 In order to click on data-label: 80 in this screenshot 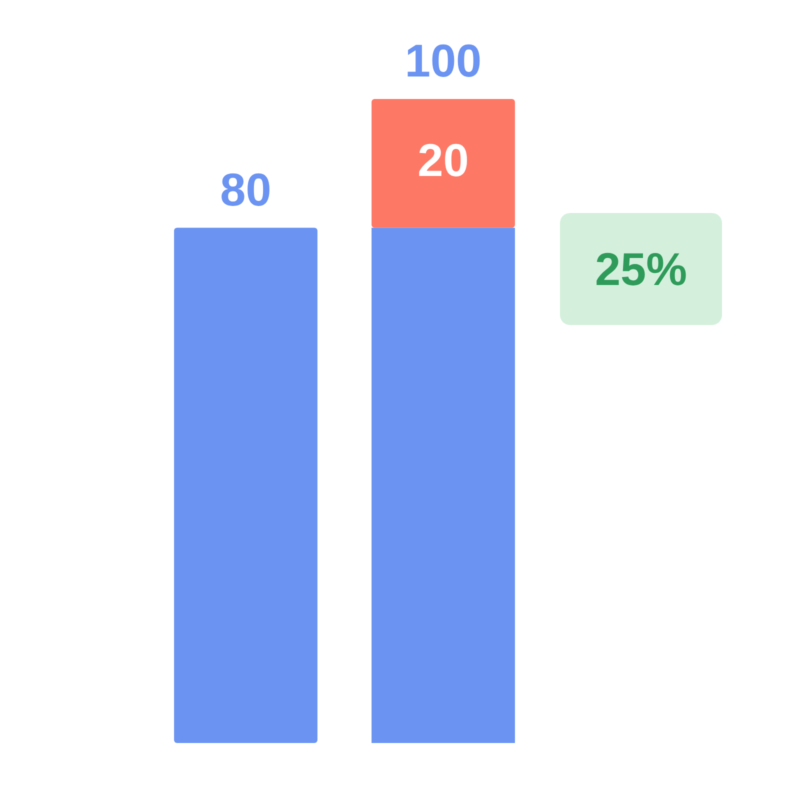, I will do `click(246, 189)`.